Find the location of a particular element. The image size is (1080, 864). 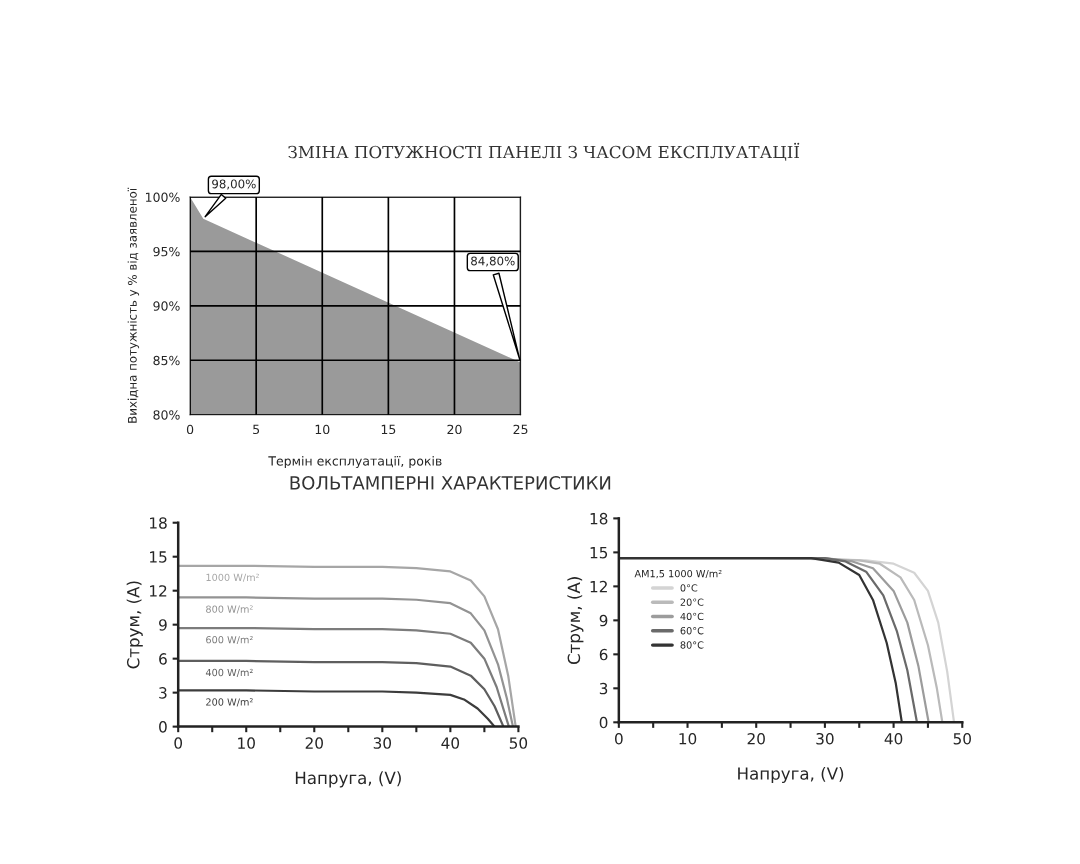

y-tick-label: 100% is located at coordinates (162, 197).